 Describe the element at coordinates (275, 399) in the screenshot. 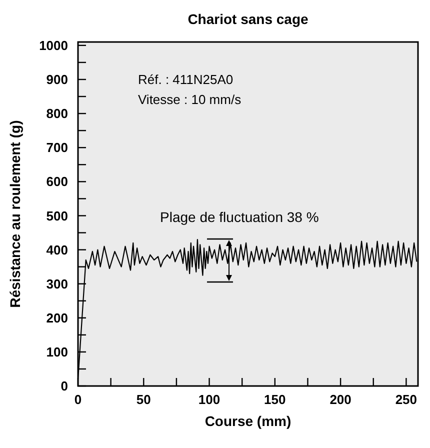

I see `x-tick-label: 150` at that location.